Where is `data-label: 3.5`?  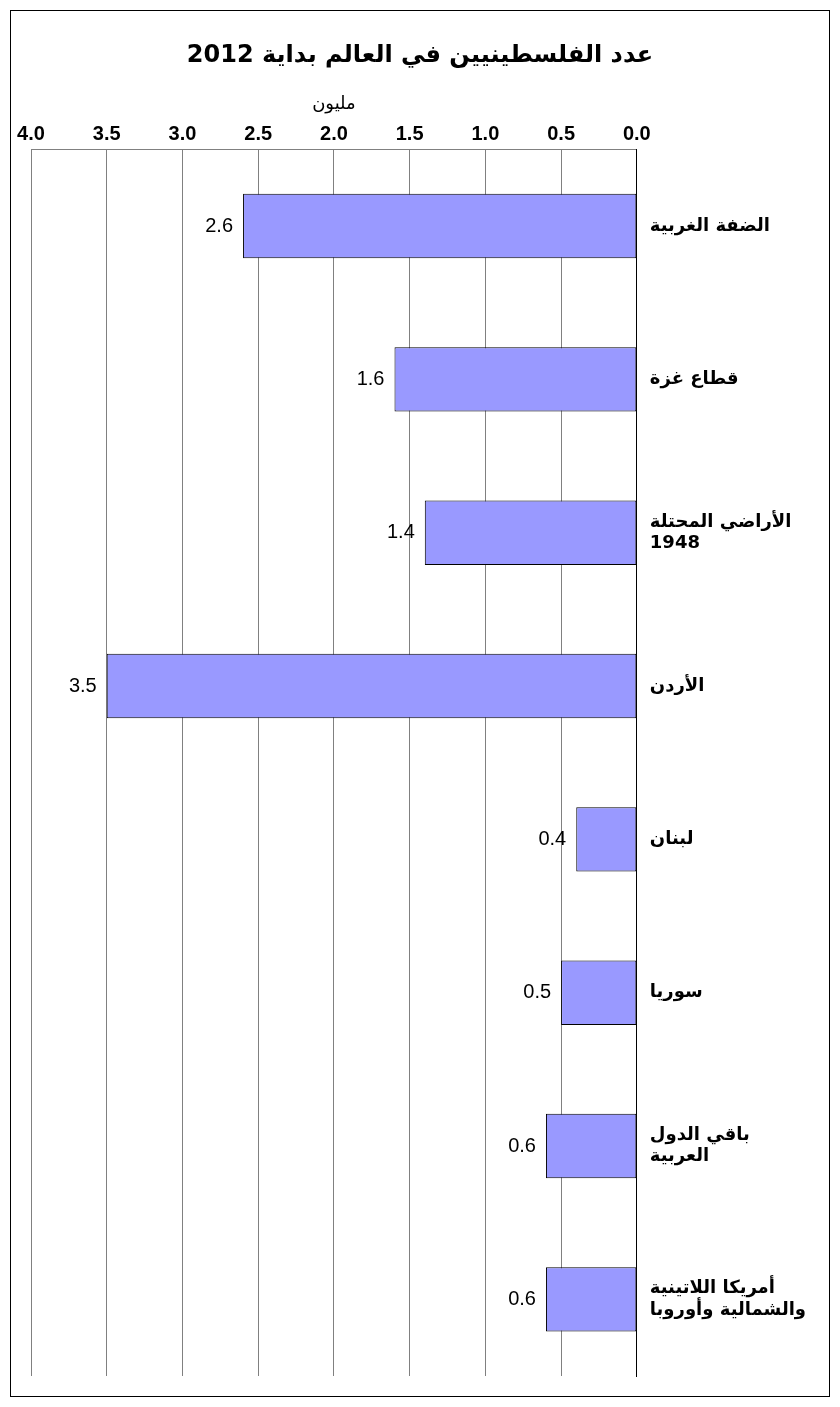
data-label: 3.5 is located at coordinates (82, 684).